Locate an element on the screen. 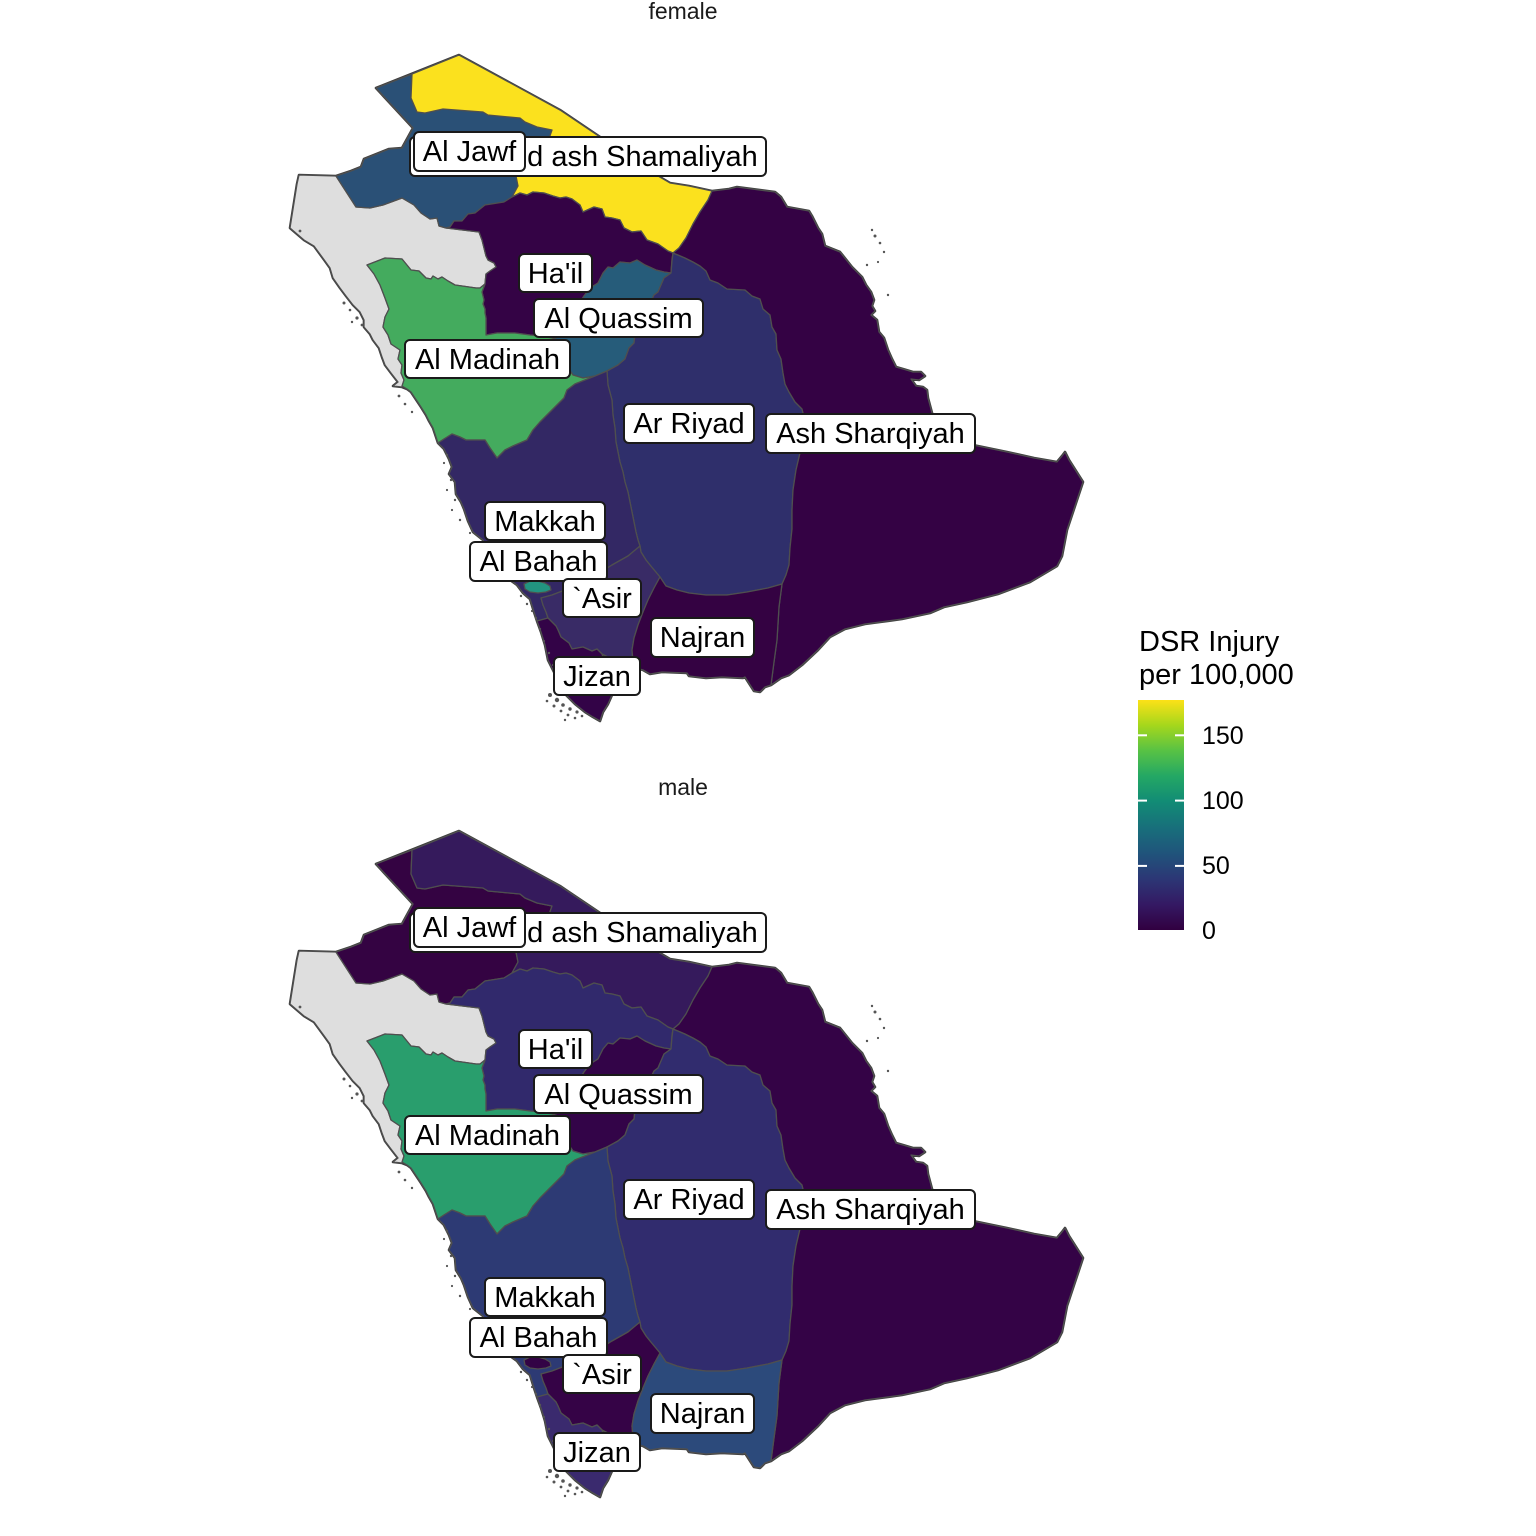 This screenshot has width=1536, height=1536. svg-text: male is located at coordinates (683, 787).